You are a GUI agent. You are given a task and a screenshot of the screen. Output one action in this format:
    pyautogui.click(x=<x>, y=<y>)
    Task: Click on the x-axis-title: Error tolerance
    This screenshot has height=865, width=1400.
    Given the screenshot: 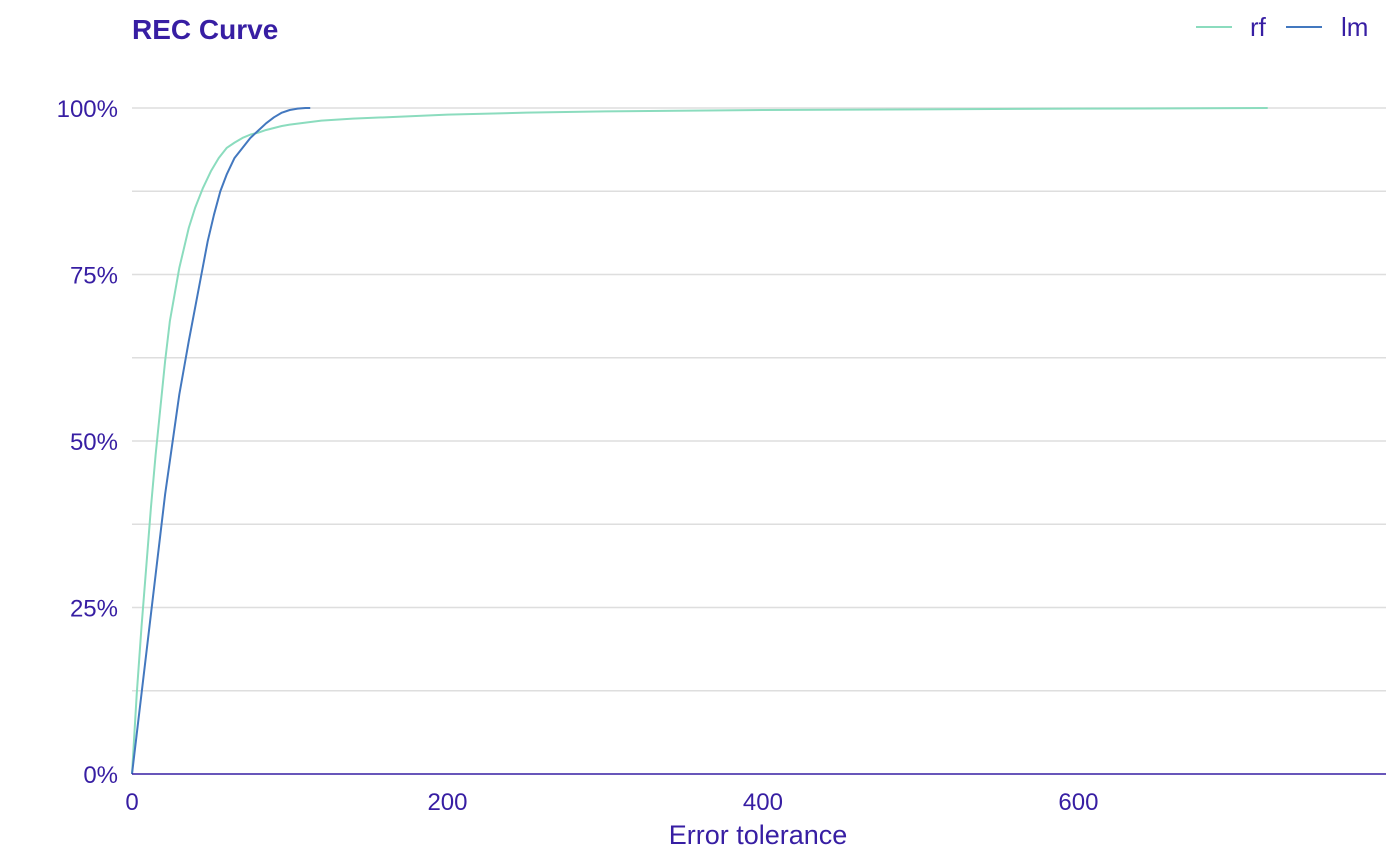 What is the action you would take?
    pyautogui.click(x=758, y=835)
    